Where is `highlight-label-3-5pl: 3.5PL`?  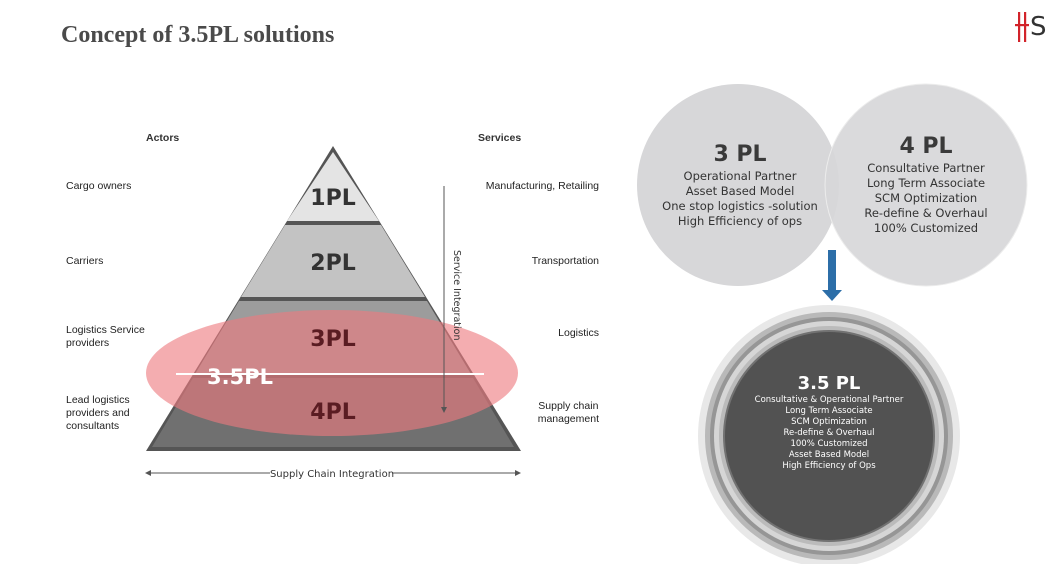 highlight-label-3-5pl: 3.5PL is located at coordinates (240, 377).